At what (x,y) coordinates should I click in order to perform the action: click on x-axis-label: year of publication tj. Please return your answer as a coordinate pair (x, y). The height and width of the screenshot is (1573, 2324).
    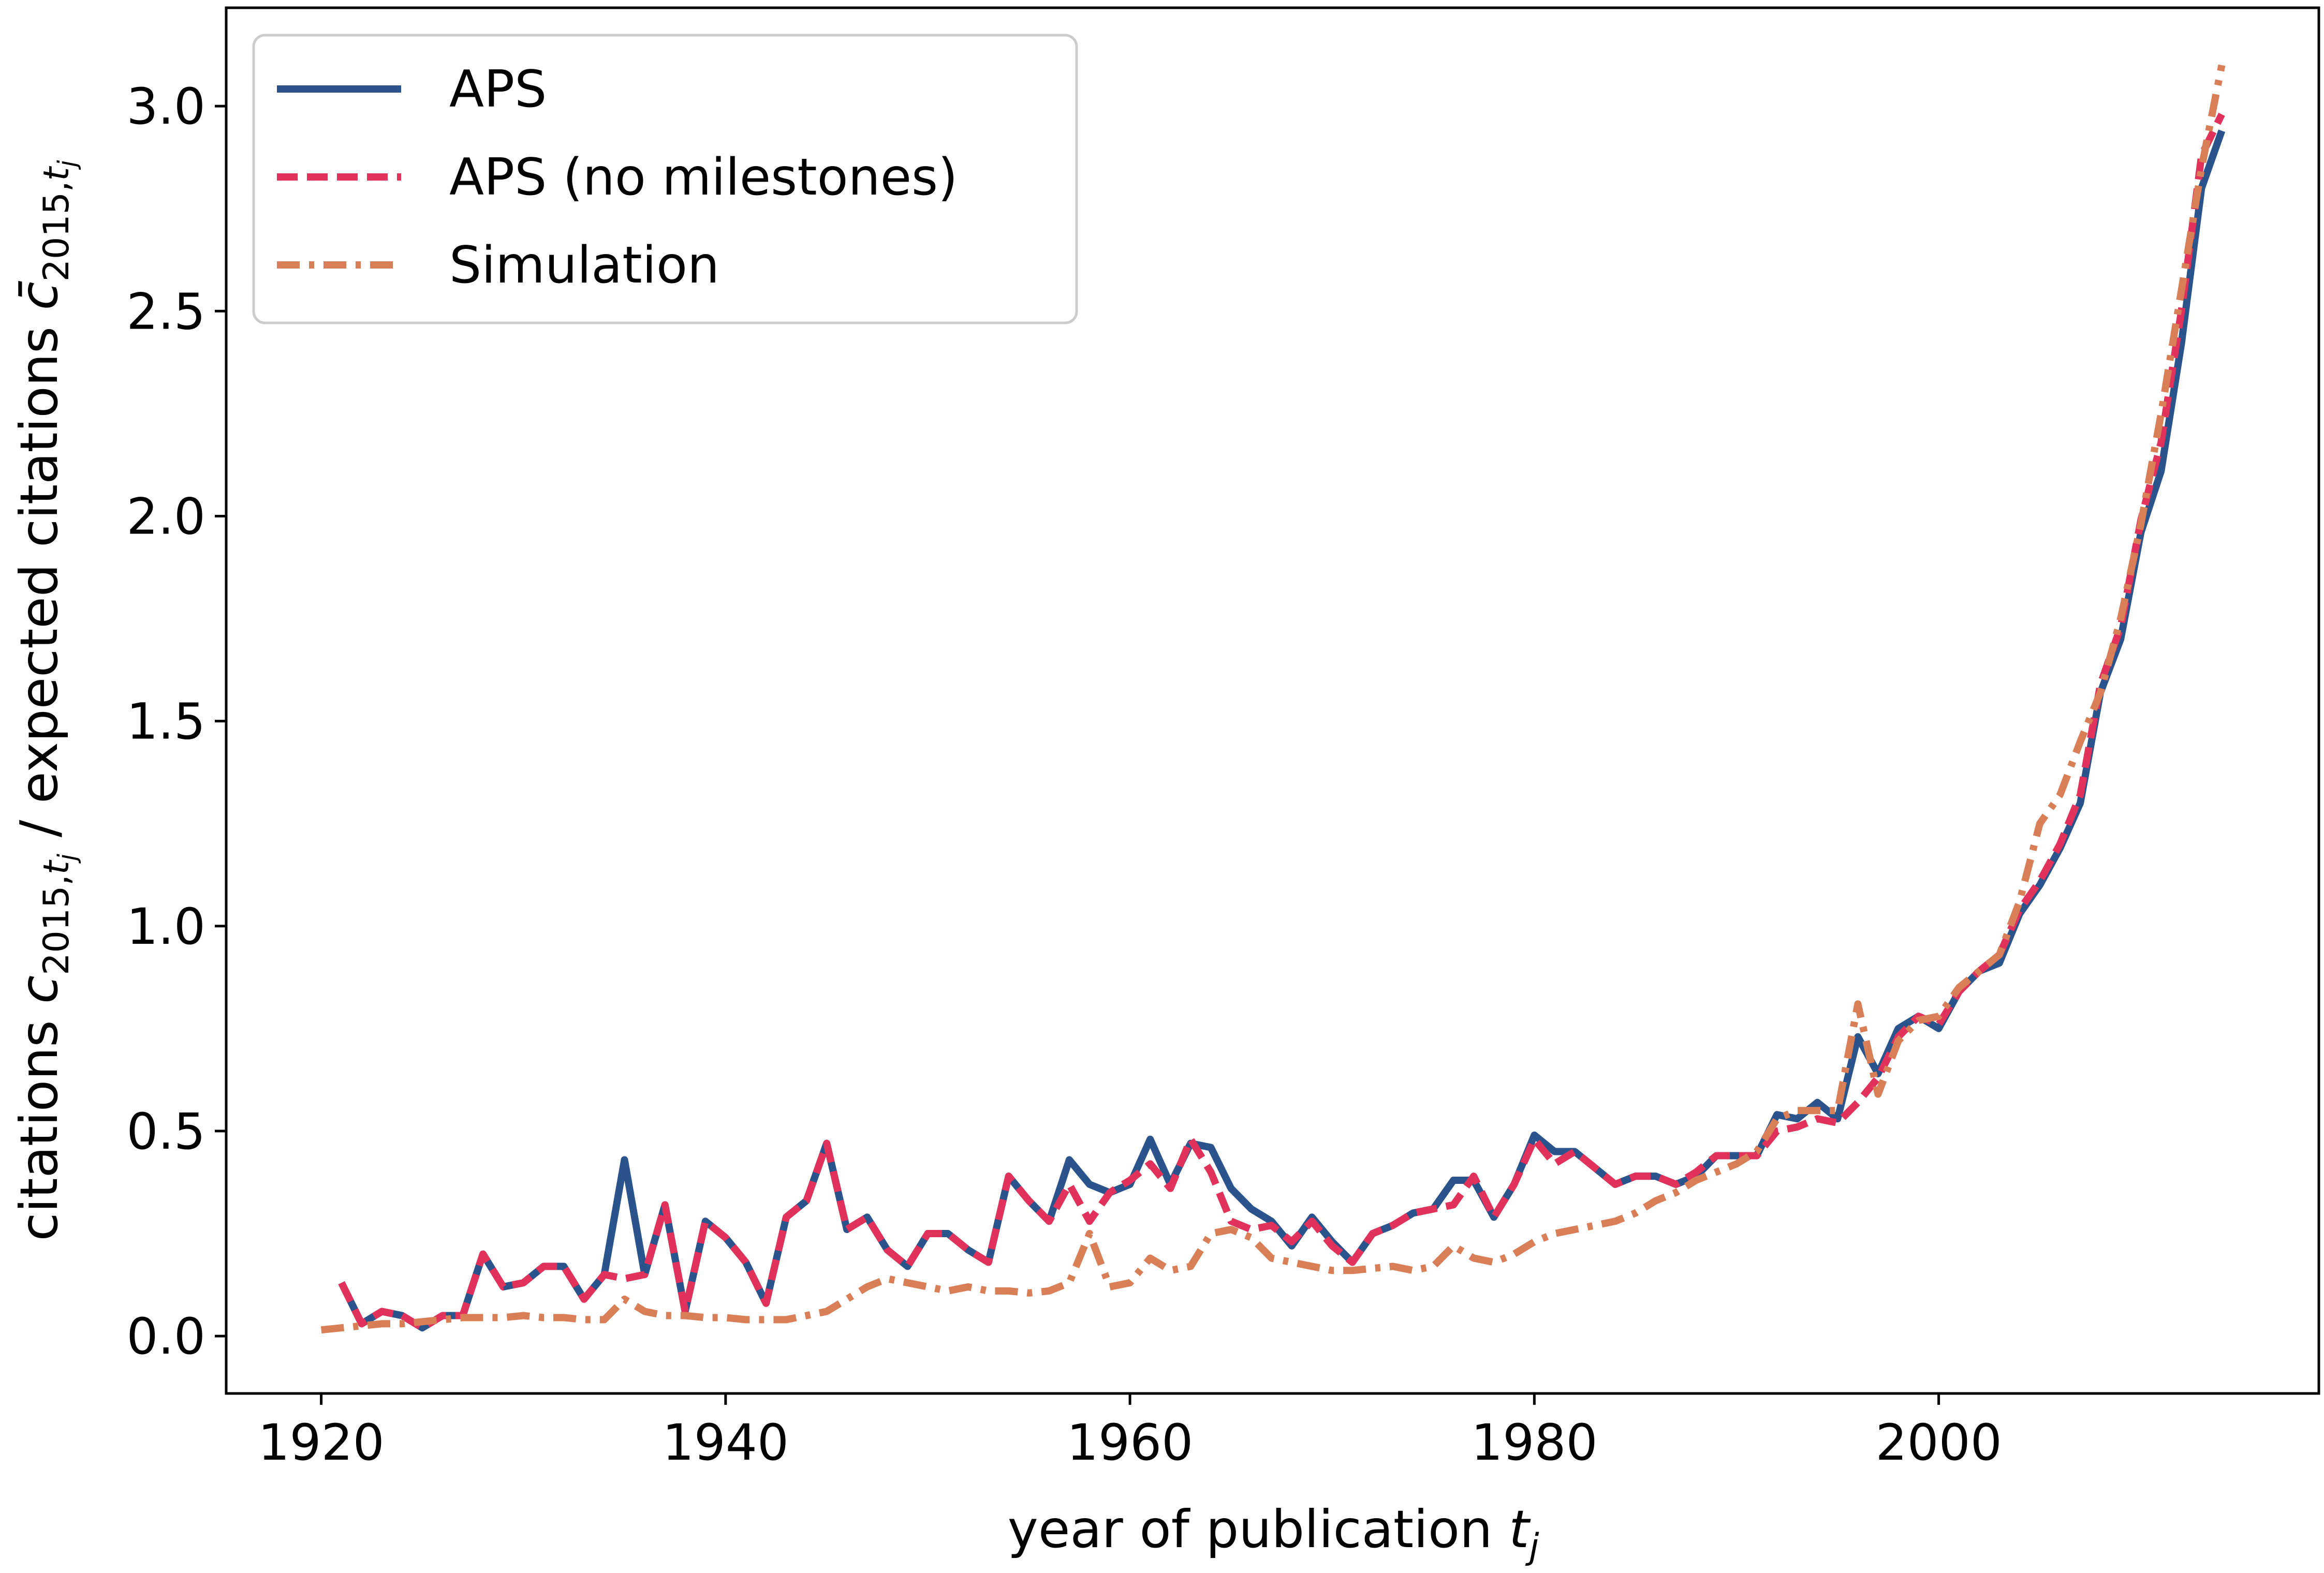
    Looking at the image, I should click on (1273, 1533).